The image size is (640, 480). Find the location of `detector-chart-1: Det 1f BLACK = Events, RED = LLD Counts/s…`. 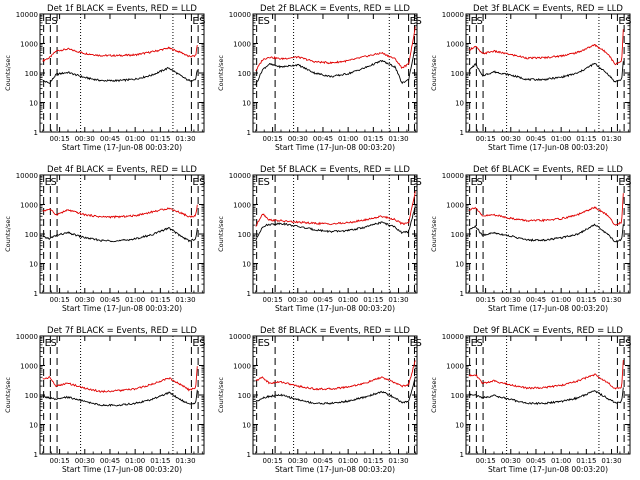

detector-chart-1: Det 1f BLACK = Events, RED = LLD Counts/s… is located at coordinates (104, 78).